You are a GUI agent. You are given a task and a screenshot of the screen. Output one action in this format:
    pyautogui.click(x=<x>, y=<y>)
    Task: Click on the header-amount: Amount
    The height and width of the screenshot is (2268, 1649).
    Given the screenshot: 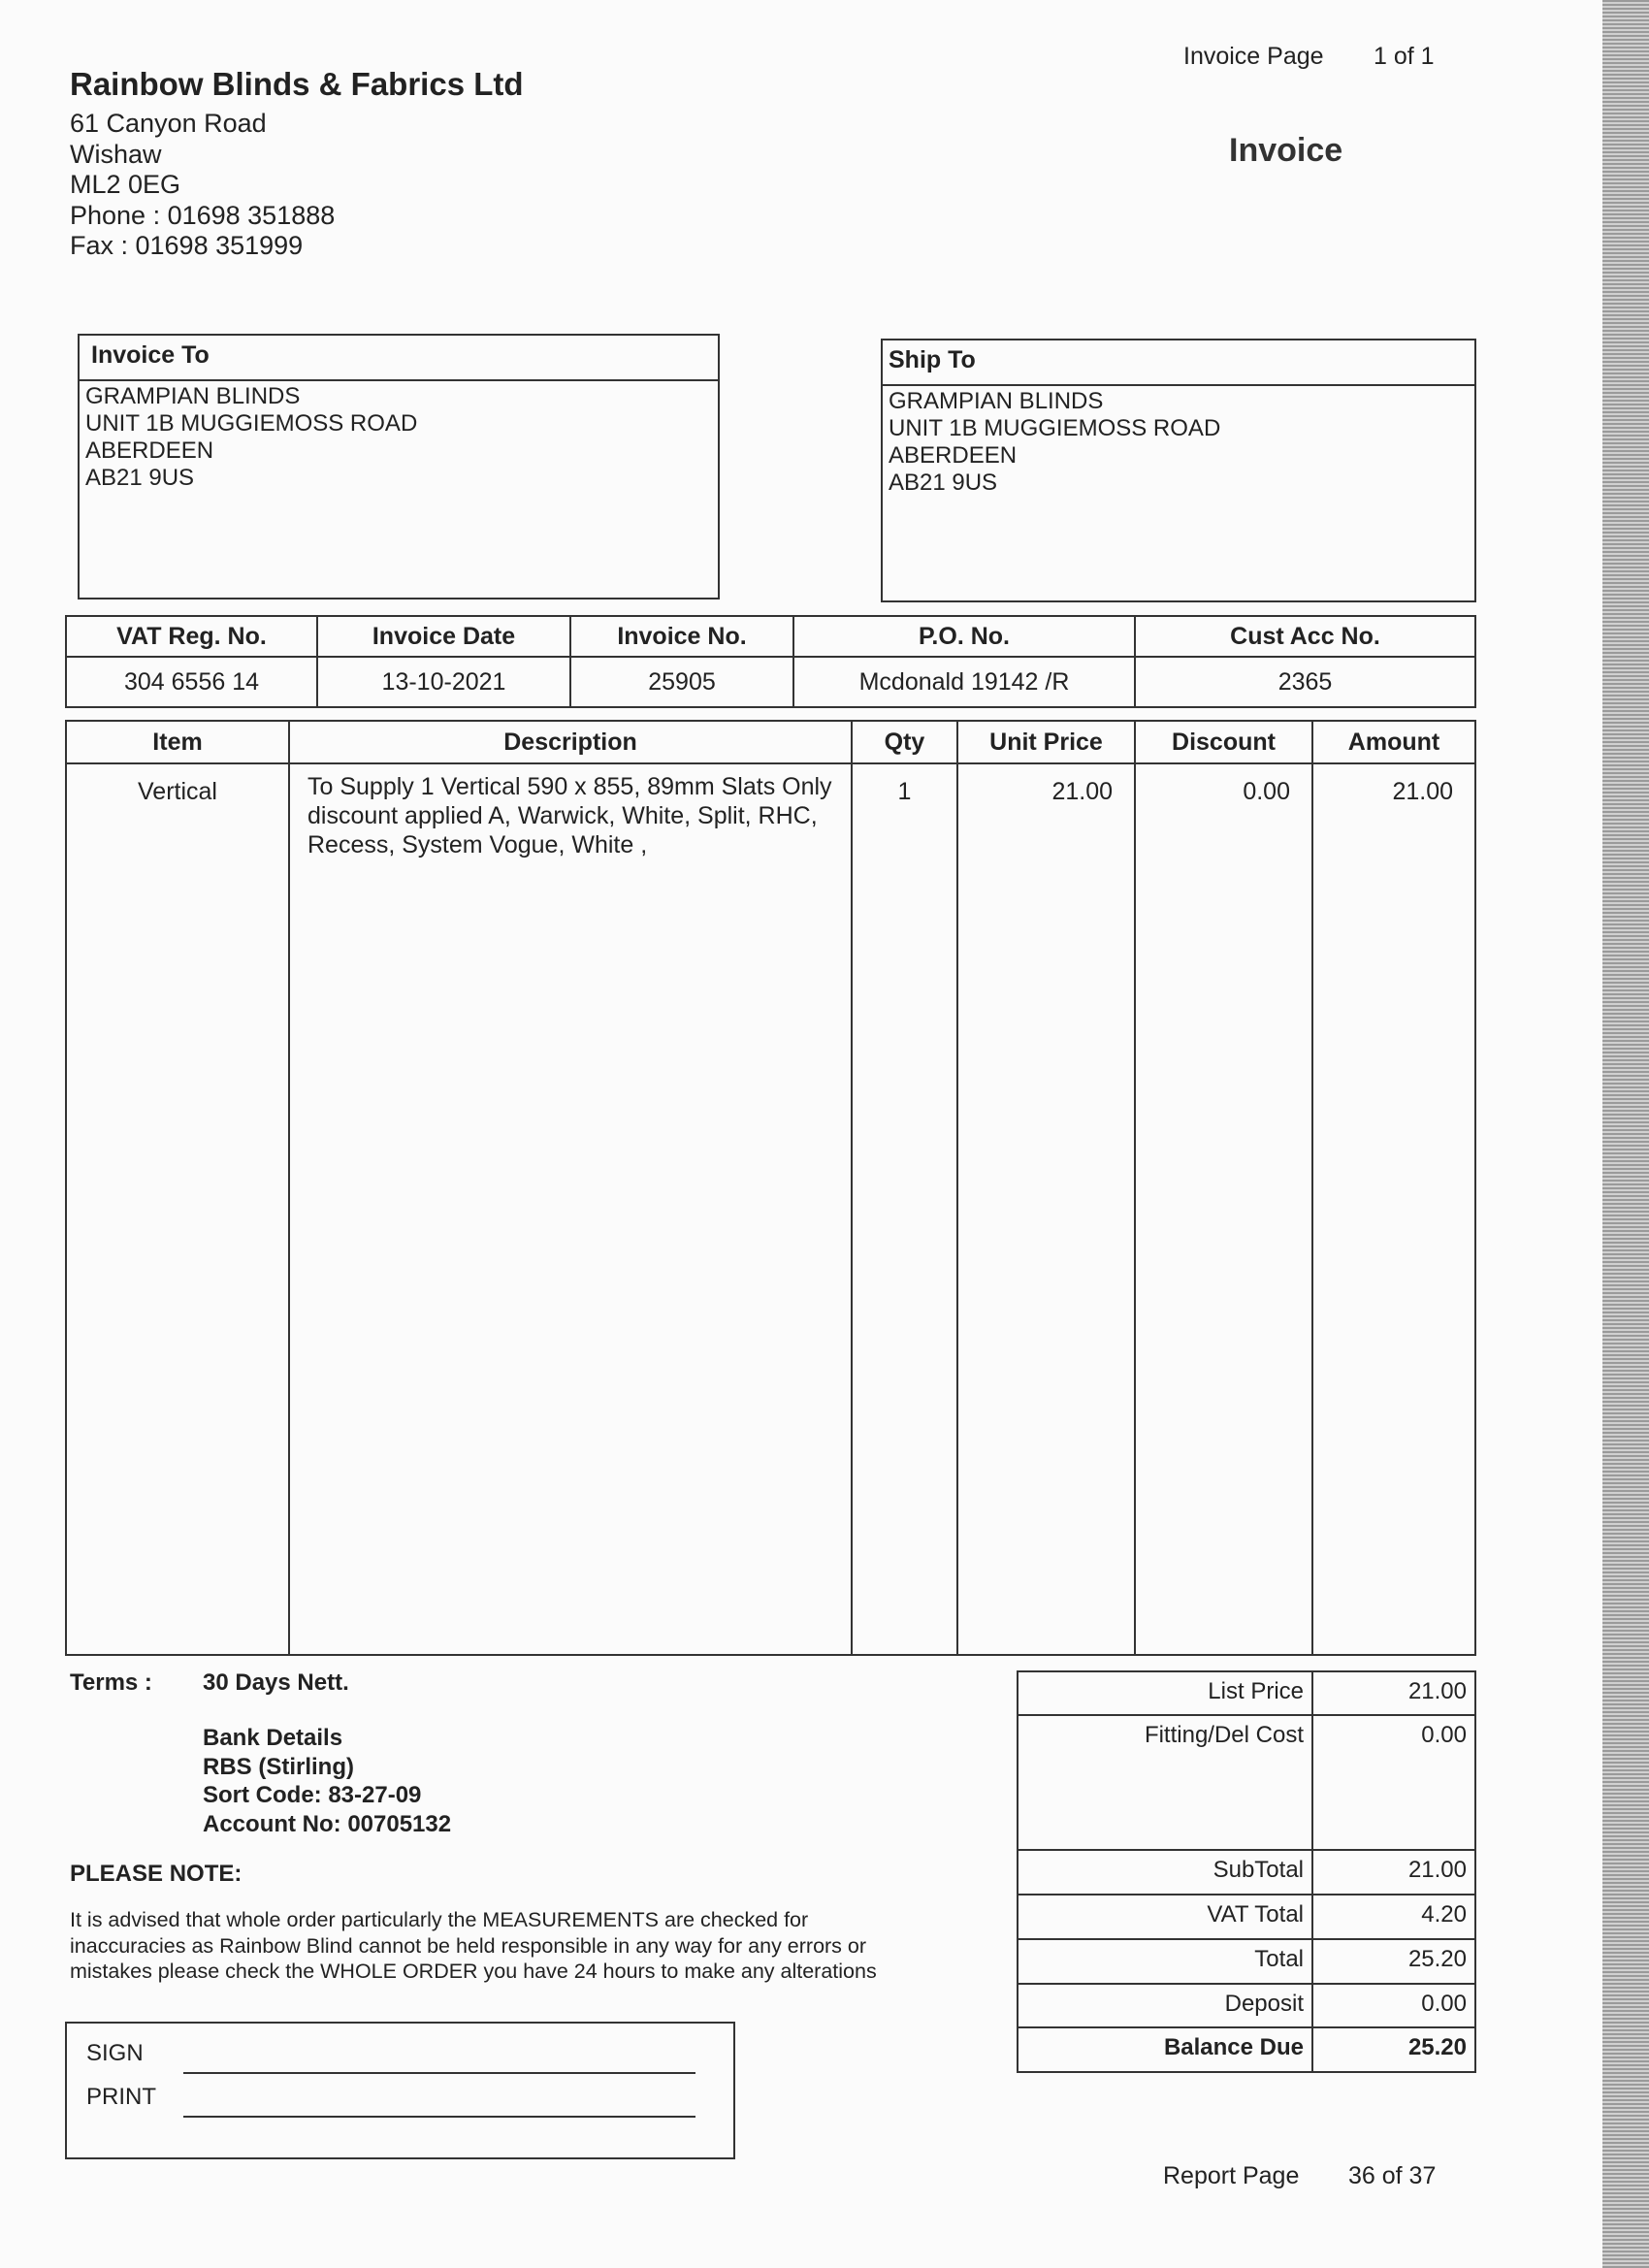 What is the action you would take?
    pyautogui.click(x=1393, y=742)
    